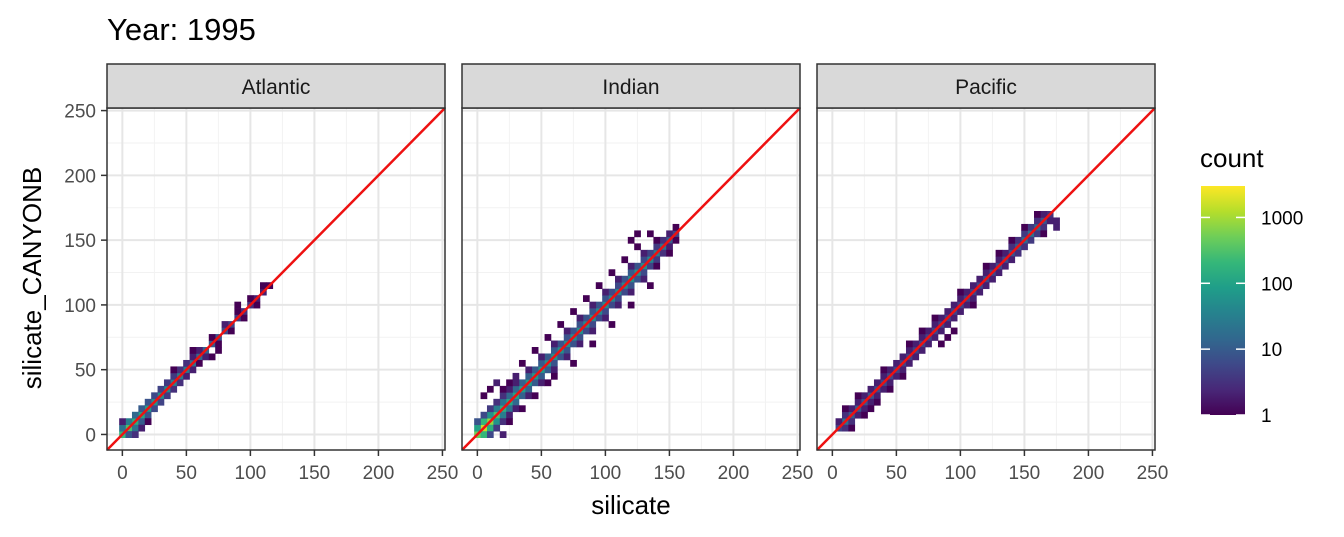 This screenshot has width=1344, height=537. Describe the element at coordinates (1277, 284) in the screenshot. I see `legend-break-label: 100` at that location.